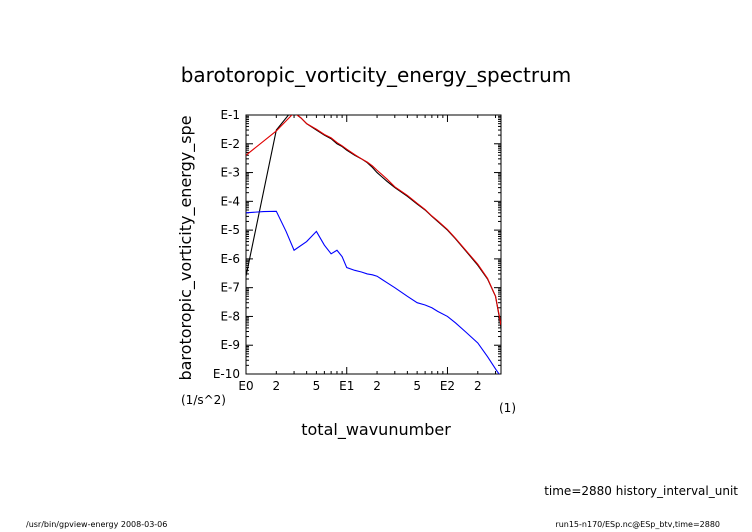 This screenshot has height=532, width=752. Describe the element at coordinates (96, 524) in the screenshot. I see `footer-left: /usr/bin/gpview-energy 2008-03-06` at that location.